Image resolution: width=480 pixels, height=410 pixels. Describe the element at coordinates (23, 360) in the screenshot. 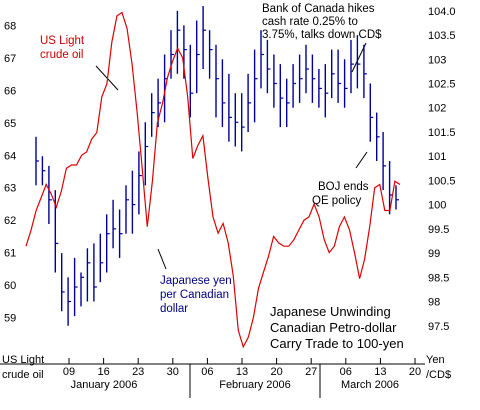

I see `left-axis-label: US Light` at that location.